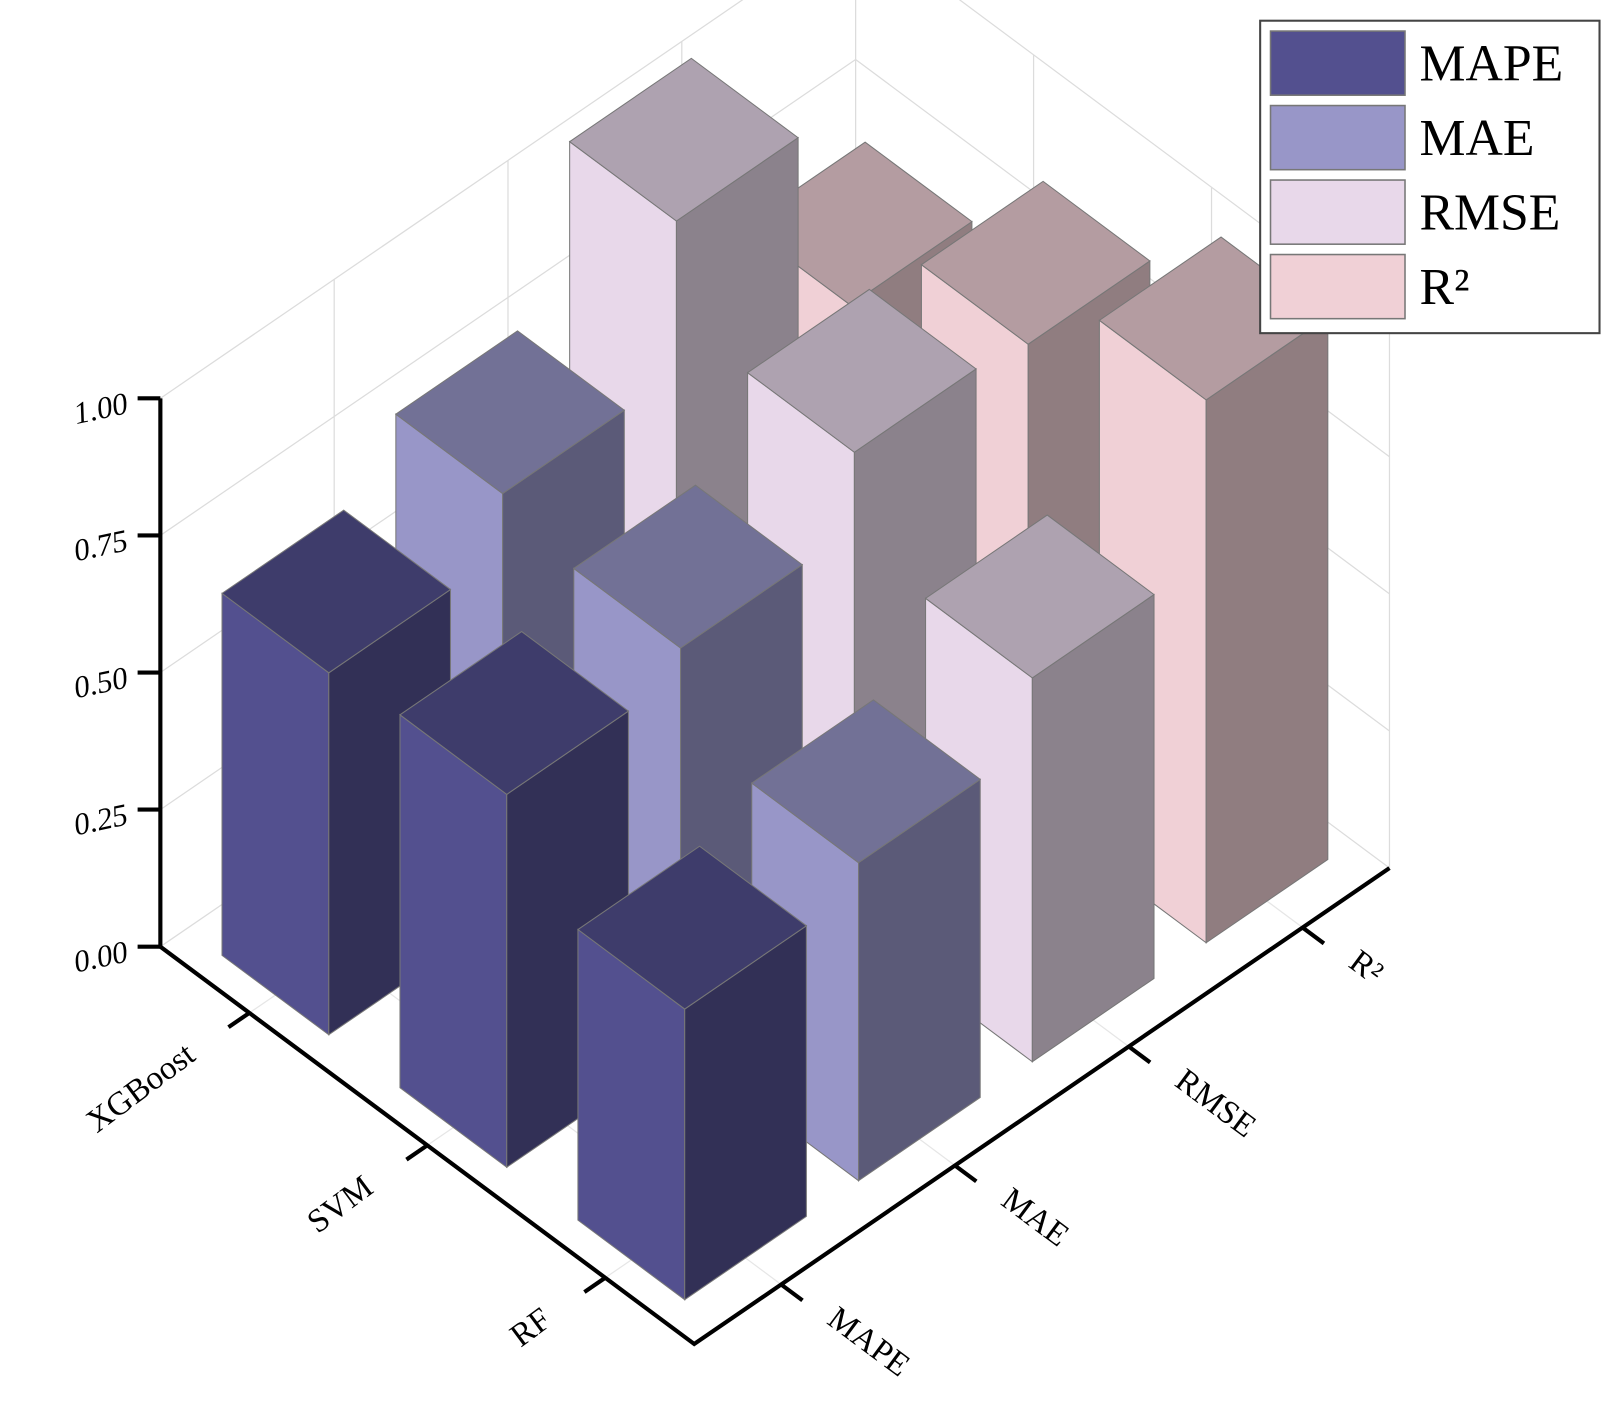 The width and height of the screenshot is (1614, 1404). What do you see at coordinates (1489, 213) in the screenshot?
I see `legend-label: RMSE` at bounding box center [1489, 213].